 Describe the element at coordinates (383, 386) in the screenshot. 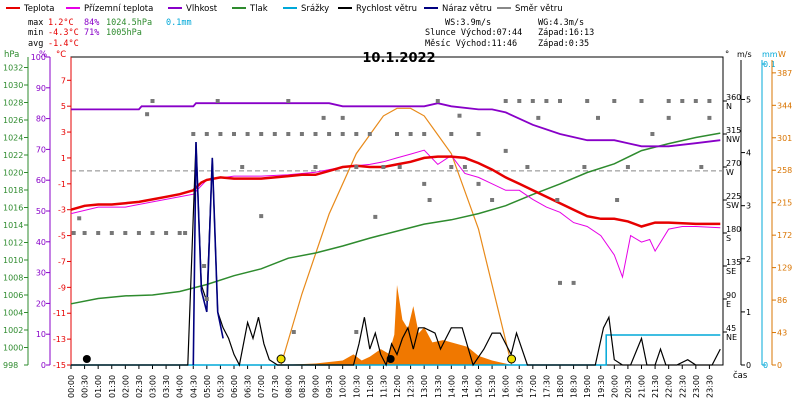

I see `x-tick-label: 11:30` at that location.